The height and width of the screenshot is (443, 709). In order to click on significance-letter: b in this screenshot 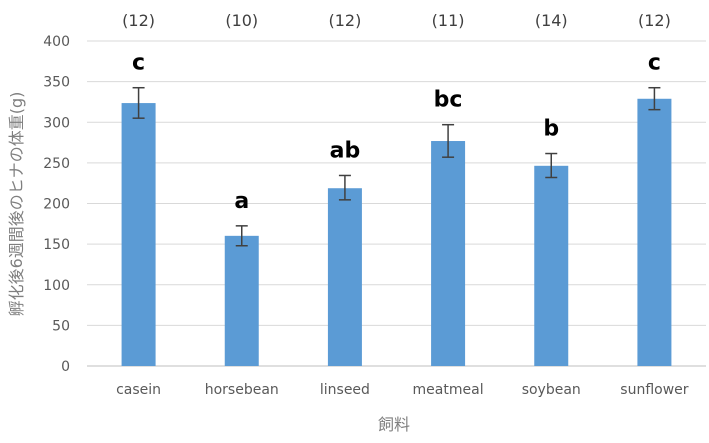, I will do `click(551, 129)`.